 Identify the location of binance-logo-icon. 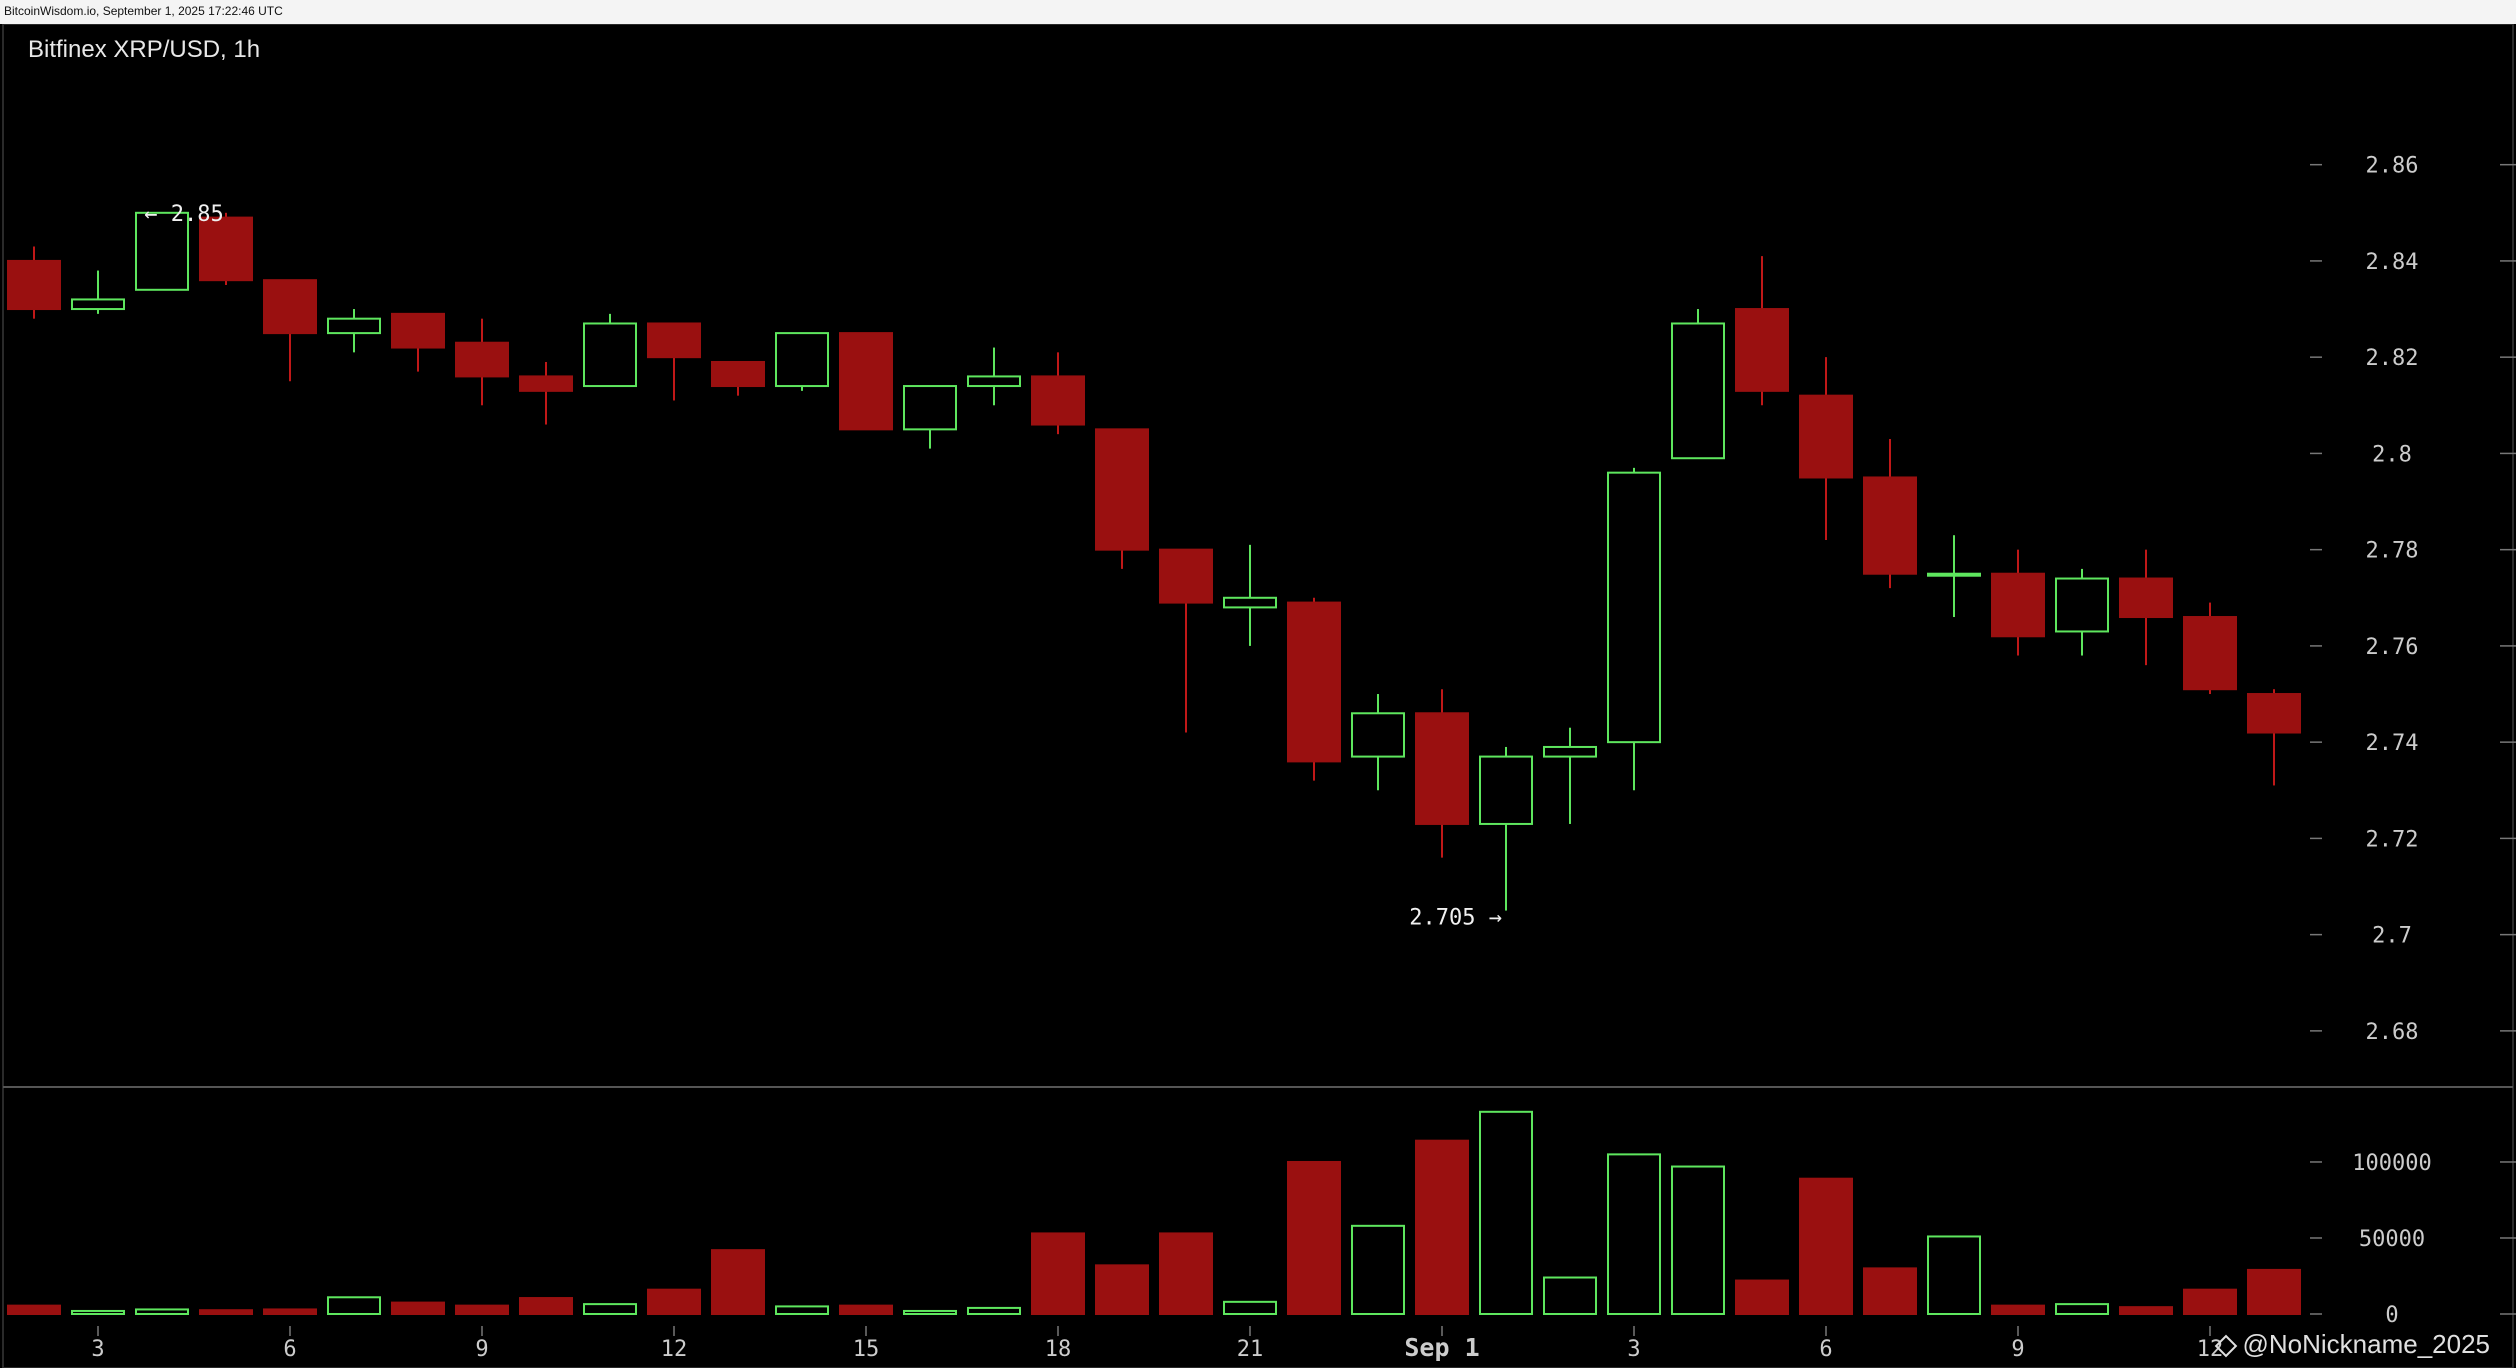
(2225, 1345).